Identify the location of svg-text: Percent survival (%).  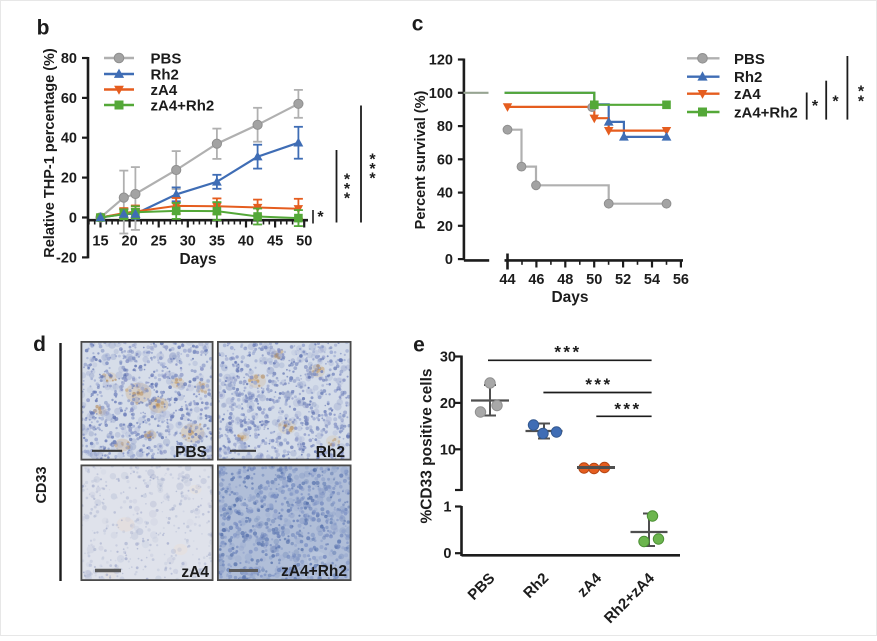
(421, 160).